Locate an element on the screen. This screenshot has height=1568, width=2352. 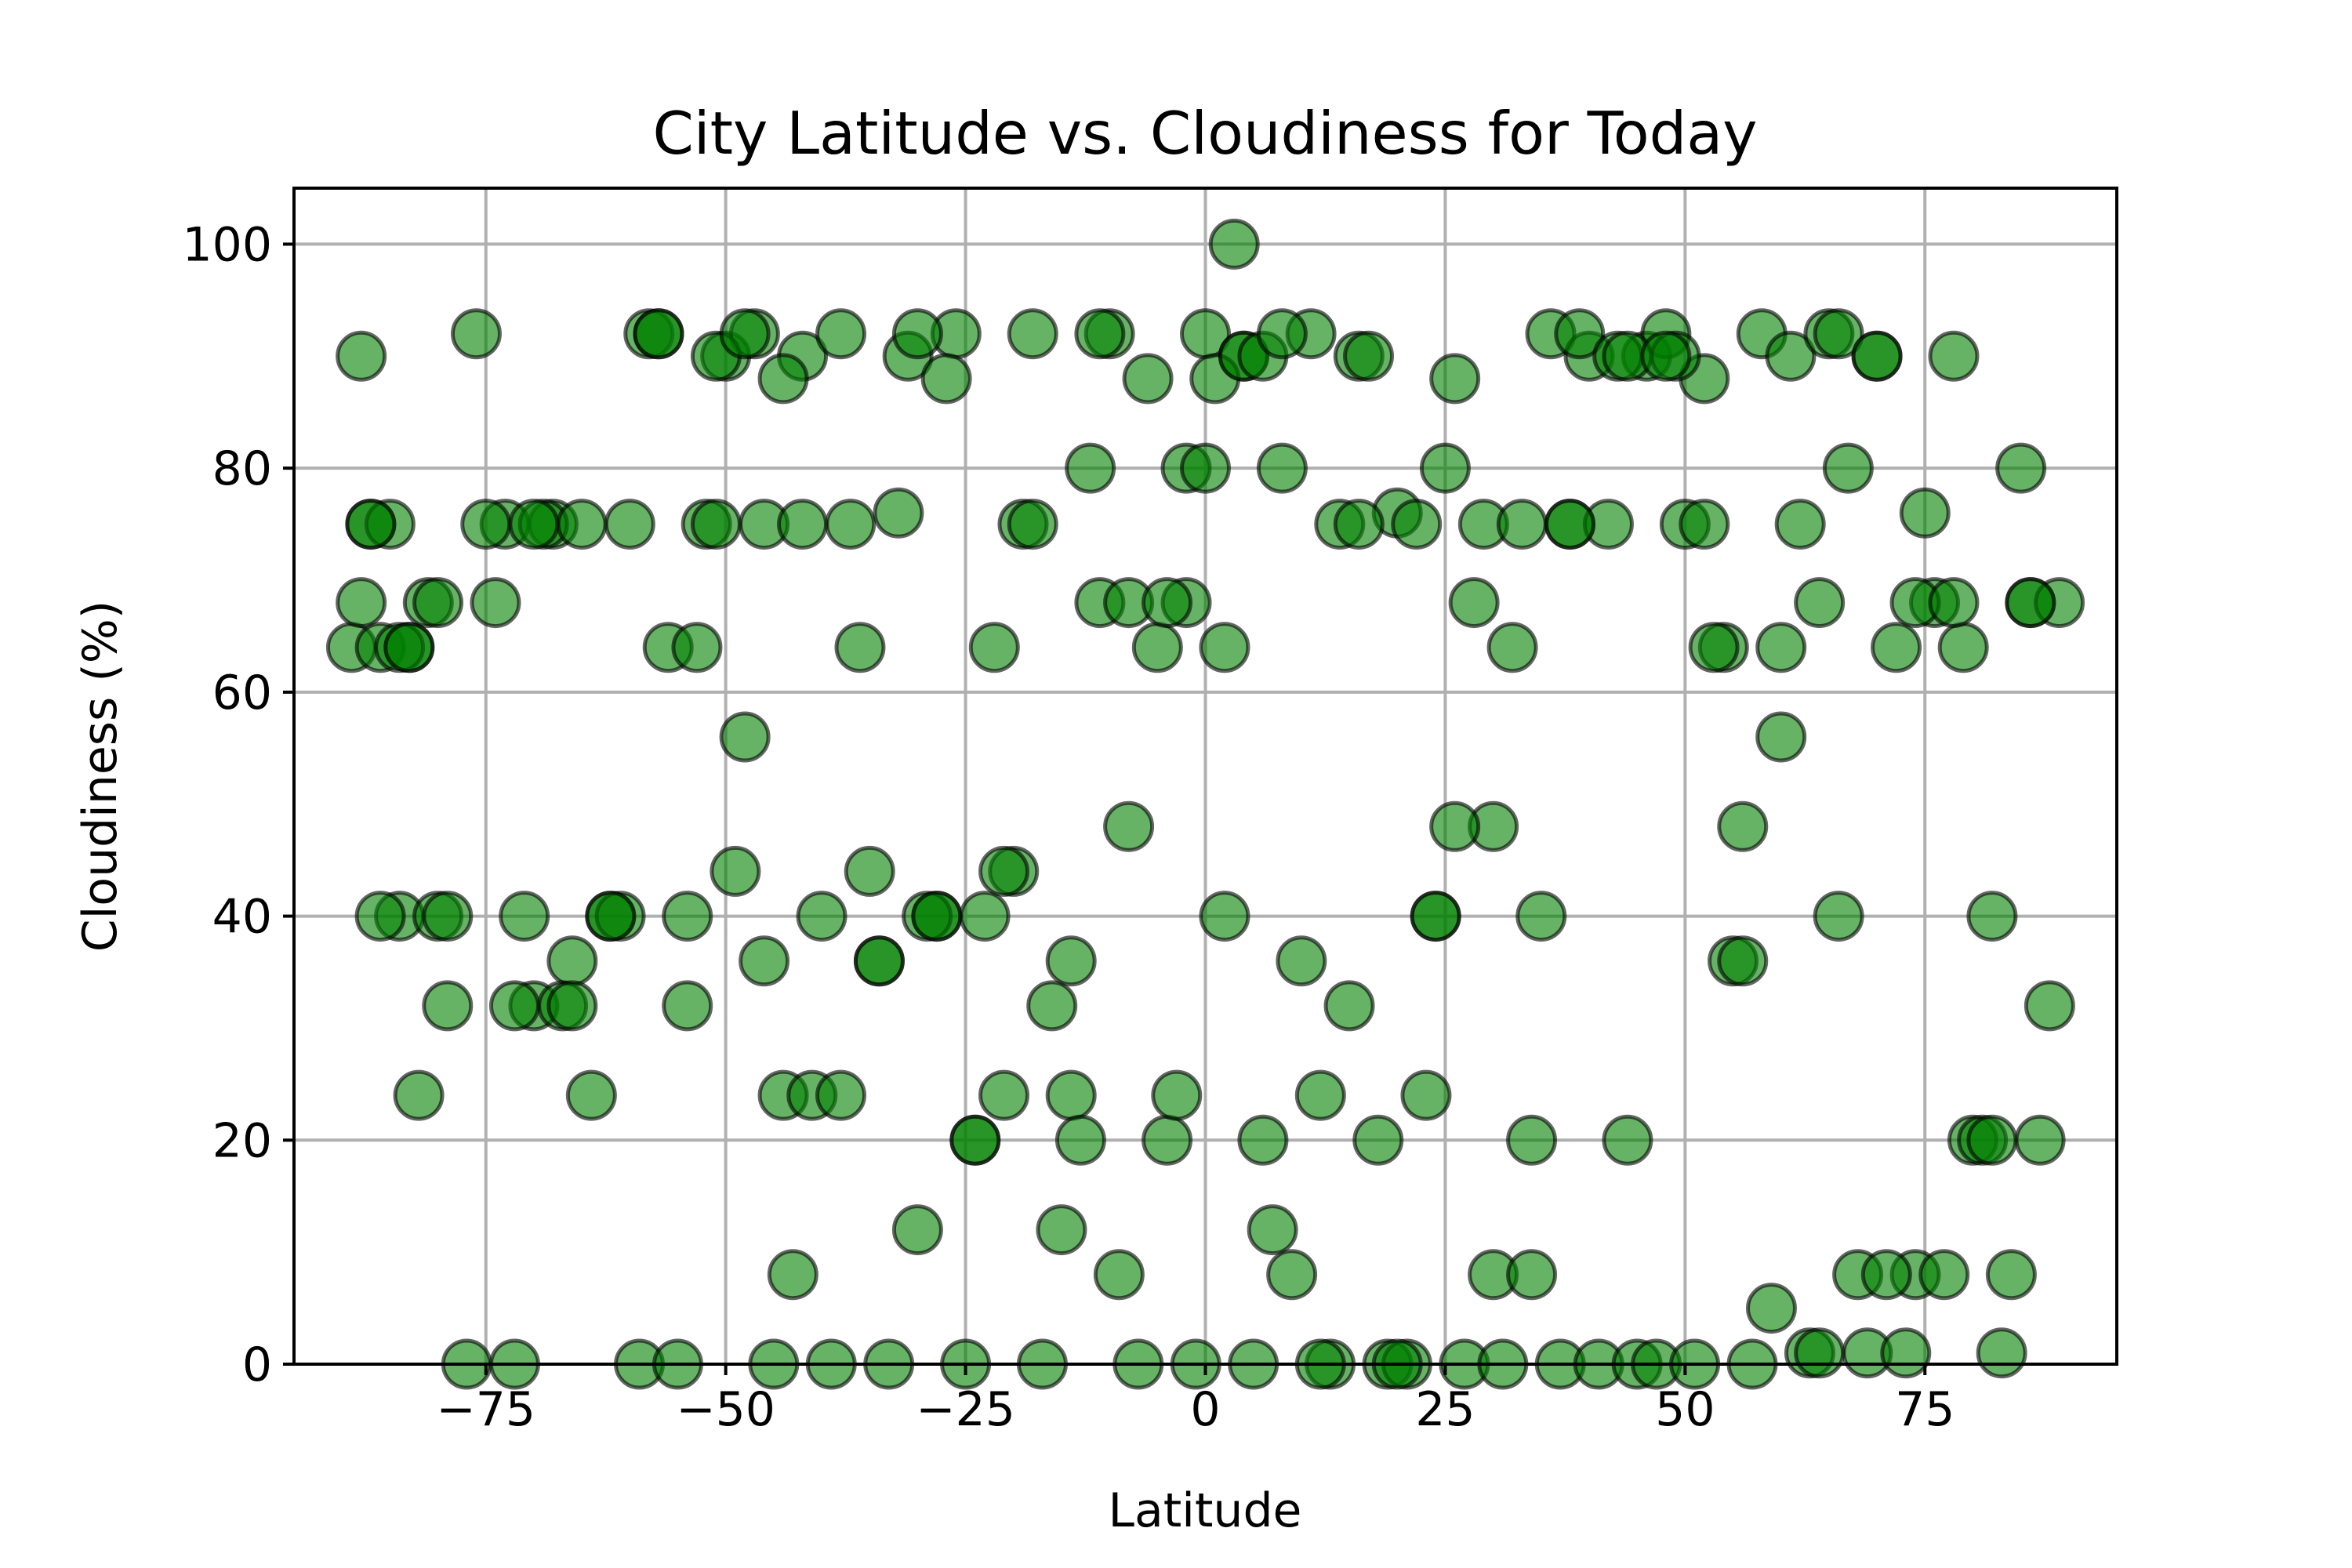
x-tick-label: 75 is located at coordinates (1925, 1409).